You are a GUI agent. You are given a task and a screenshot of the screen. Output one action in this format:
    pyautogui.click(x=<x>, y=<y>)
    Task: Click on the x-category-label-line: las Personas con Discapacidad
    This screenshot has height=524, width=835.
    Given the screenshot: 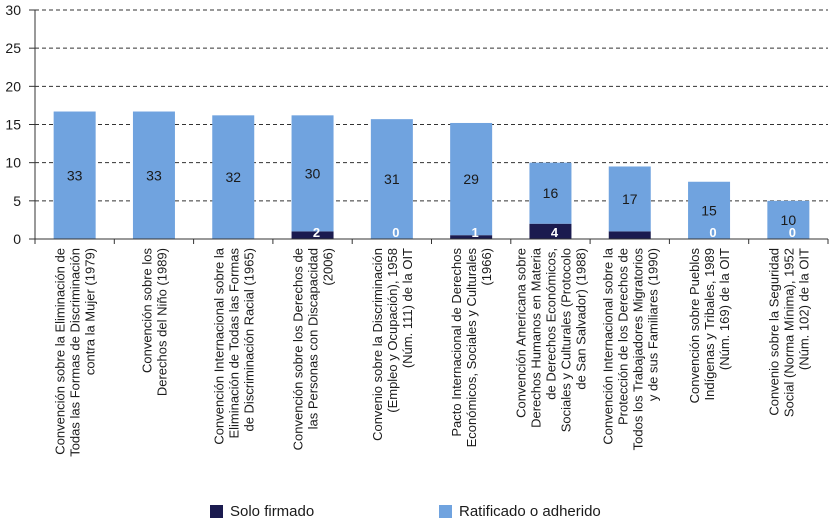 What is the action you would take?
    pyautogui.click(x=313, y=338)
    